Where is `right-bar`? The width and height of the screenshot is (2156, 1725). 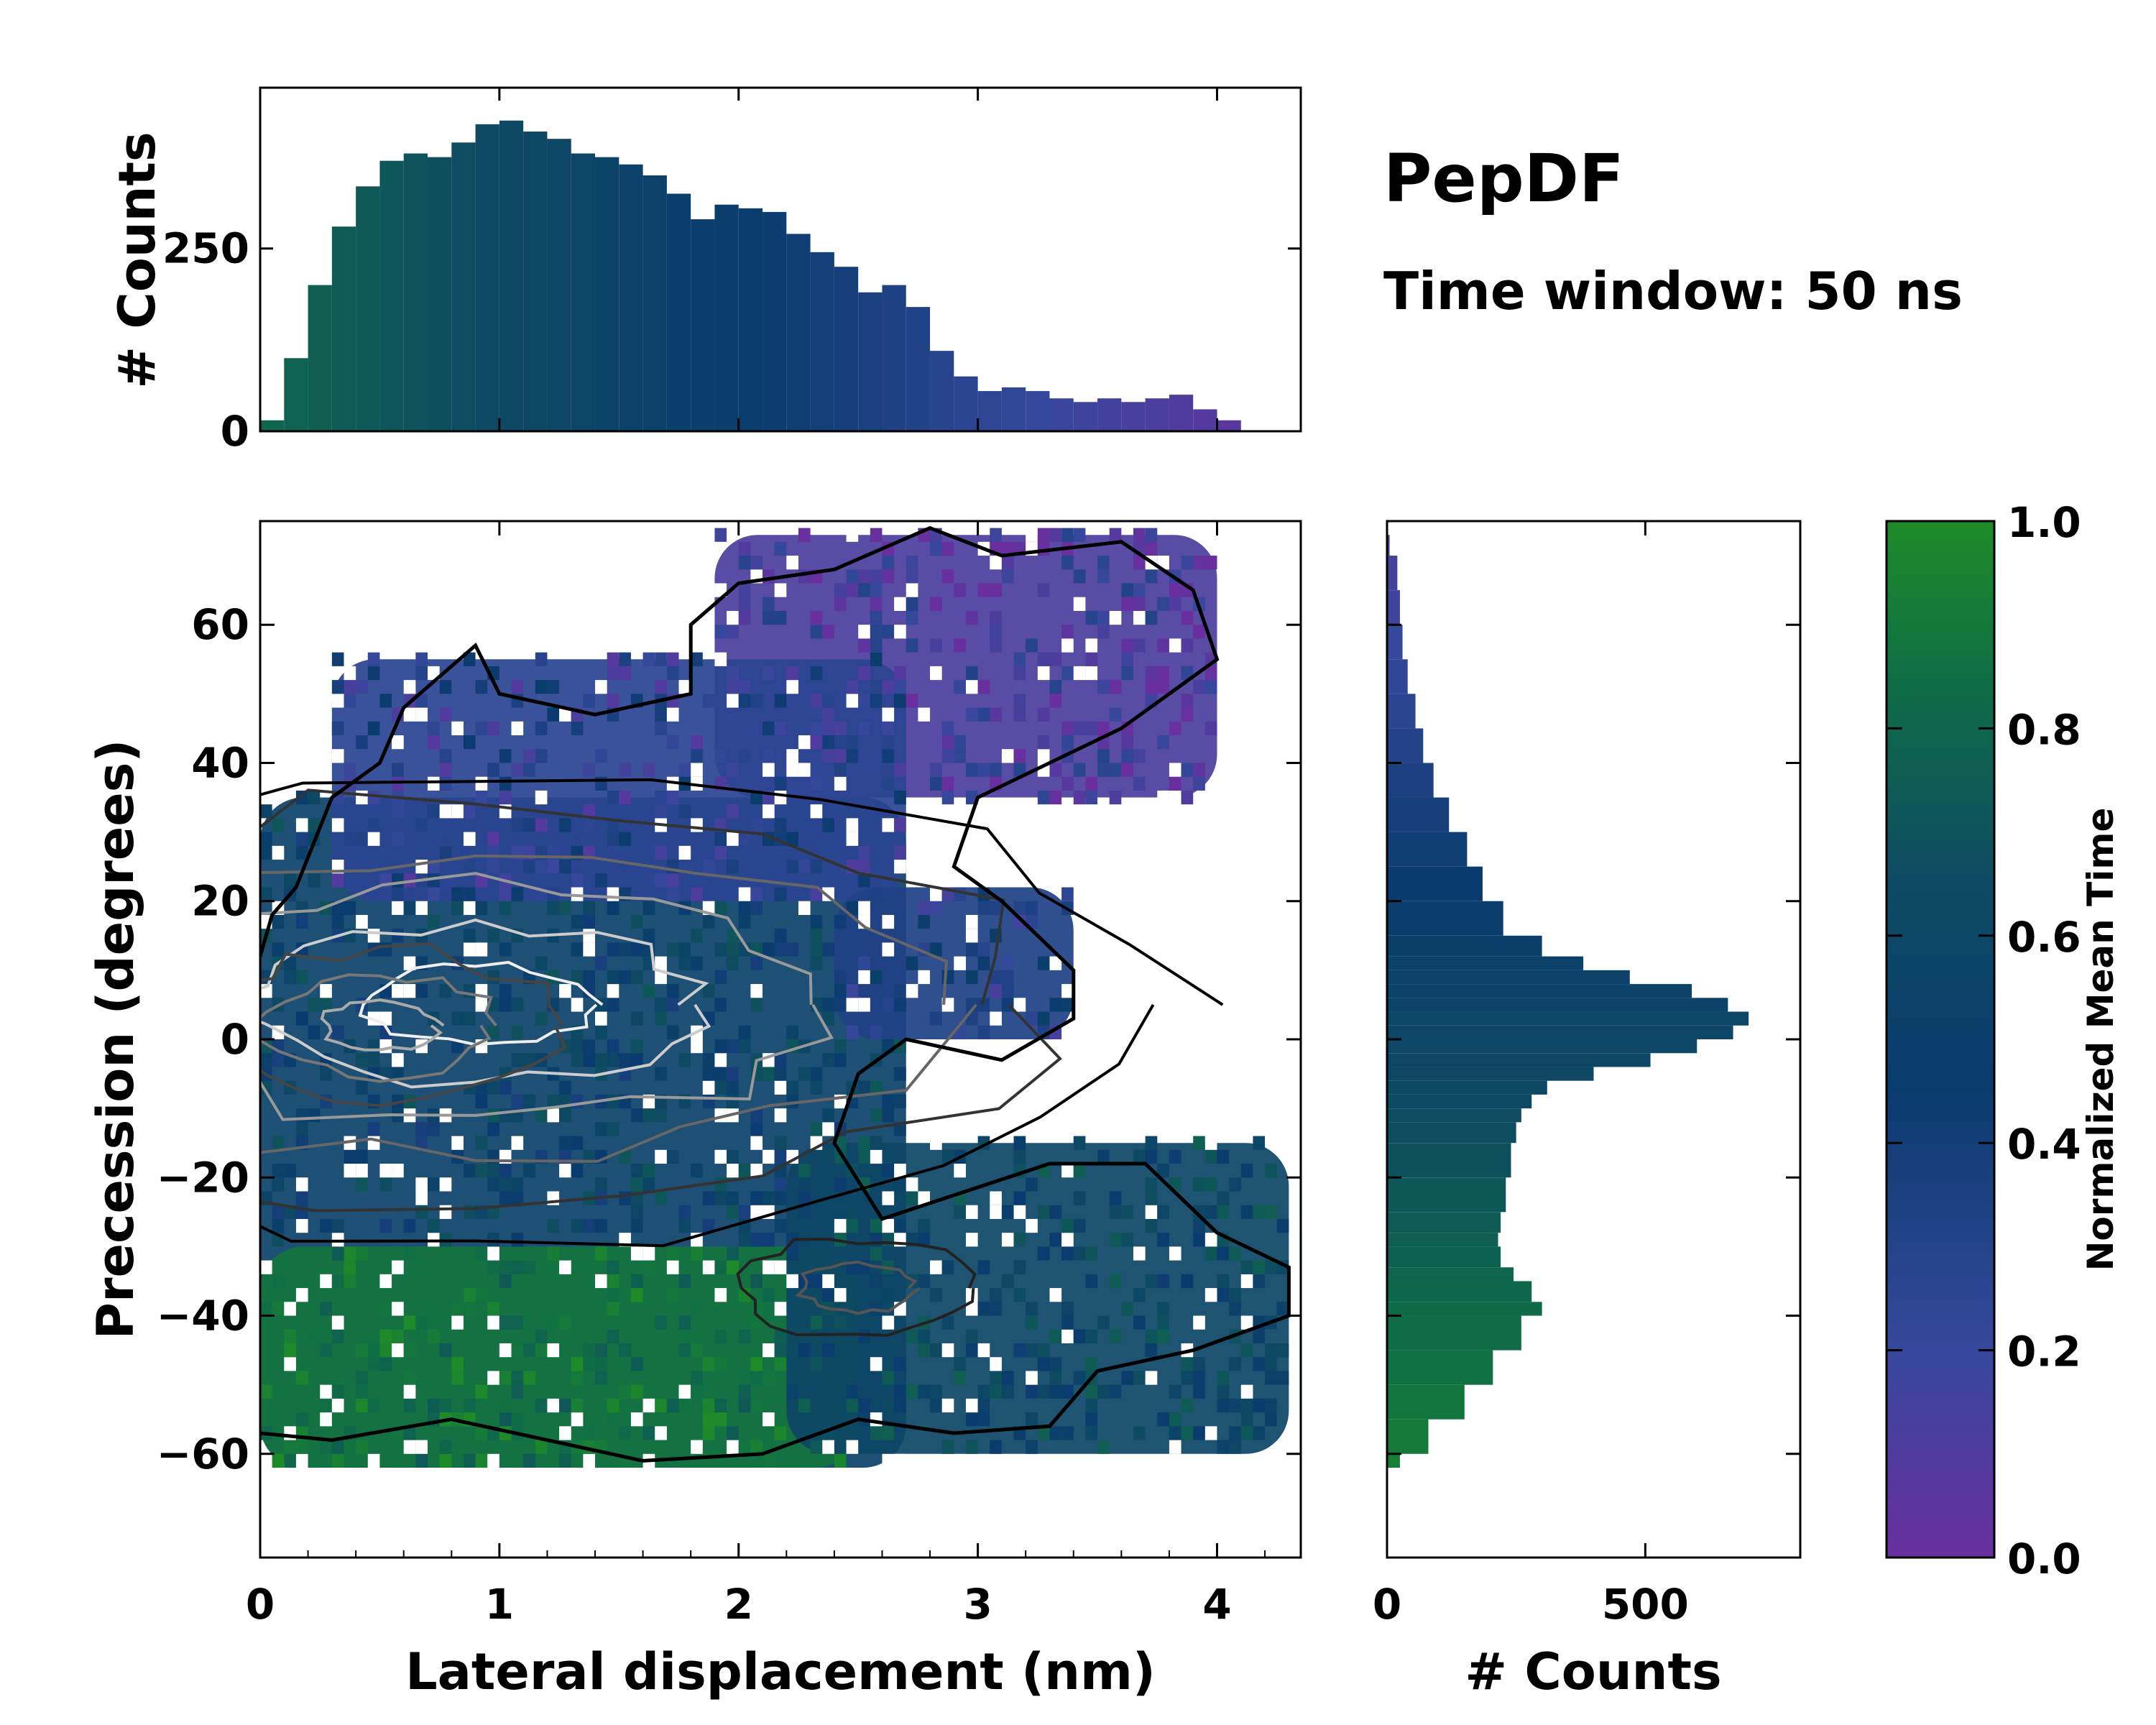
right-bar is located at coordinates (1491, 1074).